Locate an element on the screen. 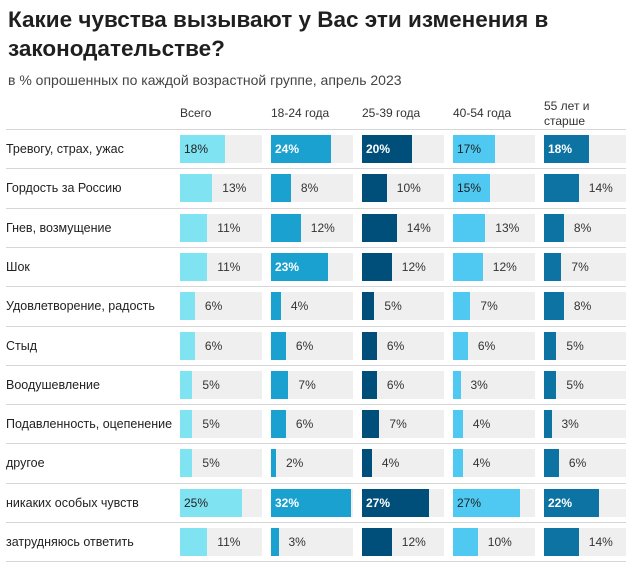 This screenshot has width=630, height=575. column-header-2: 25-39 года is located at coordinates (391, 113).